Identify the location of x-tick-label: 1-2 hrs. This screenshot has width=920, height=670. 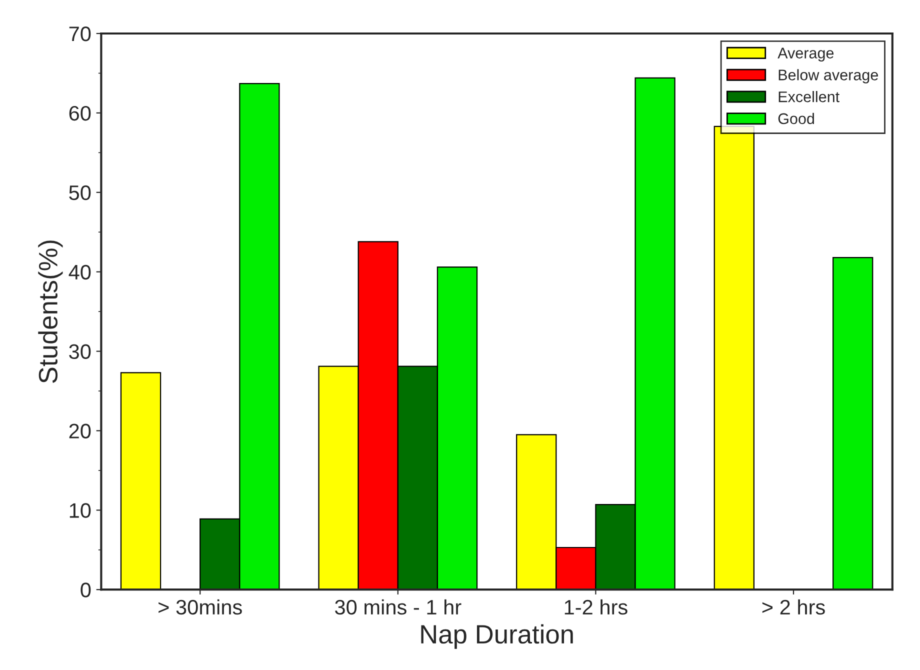
(596, 607).